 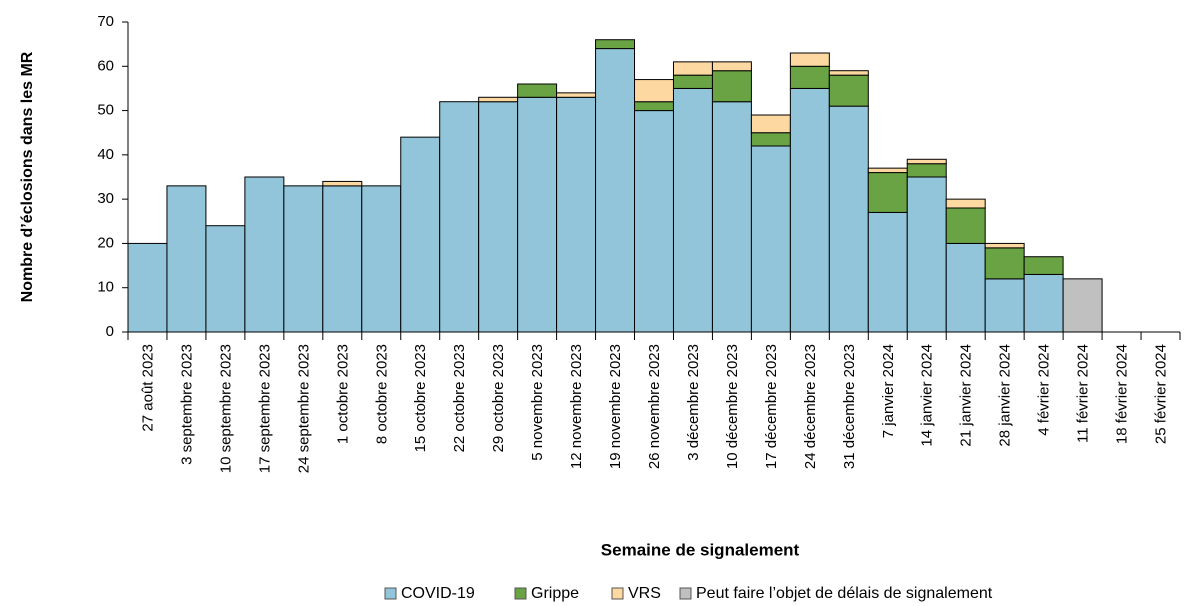 What do you see at coordinates (966, 395) in the screenshot?
I see `x-tick-label: 21 janvier 2024` at bounding box center [966, 395].